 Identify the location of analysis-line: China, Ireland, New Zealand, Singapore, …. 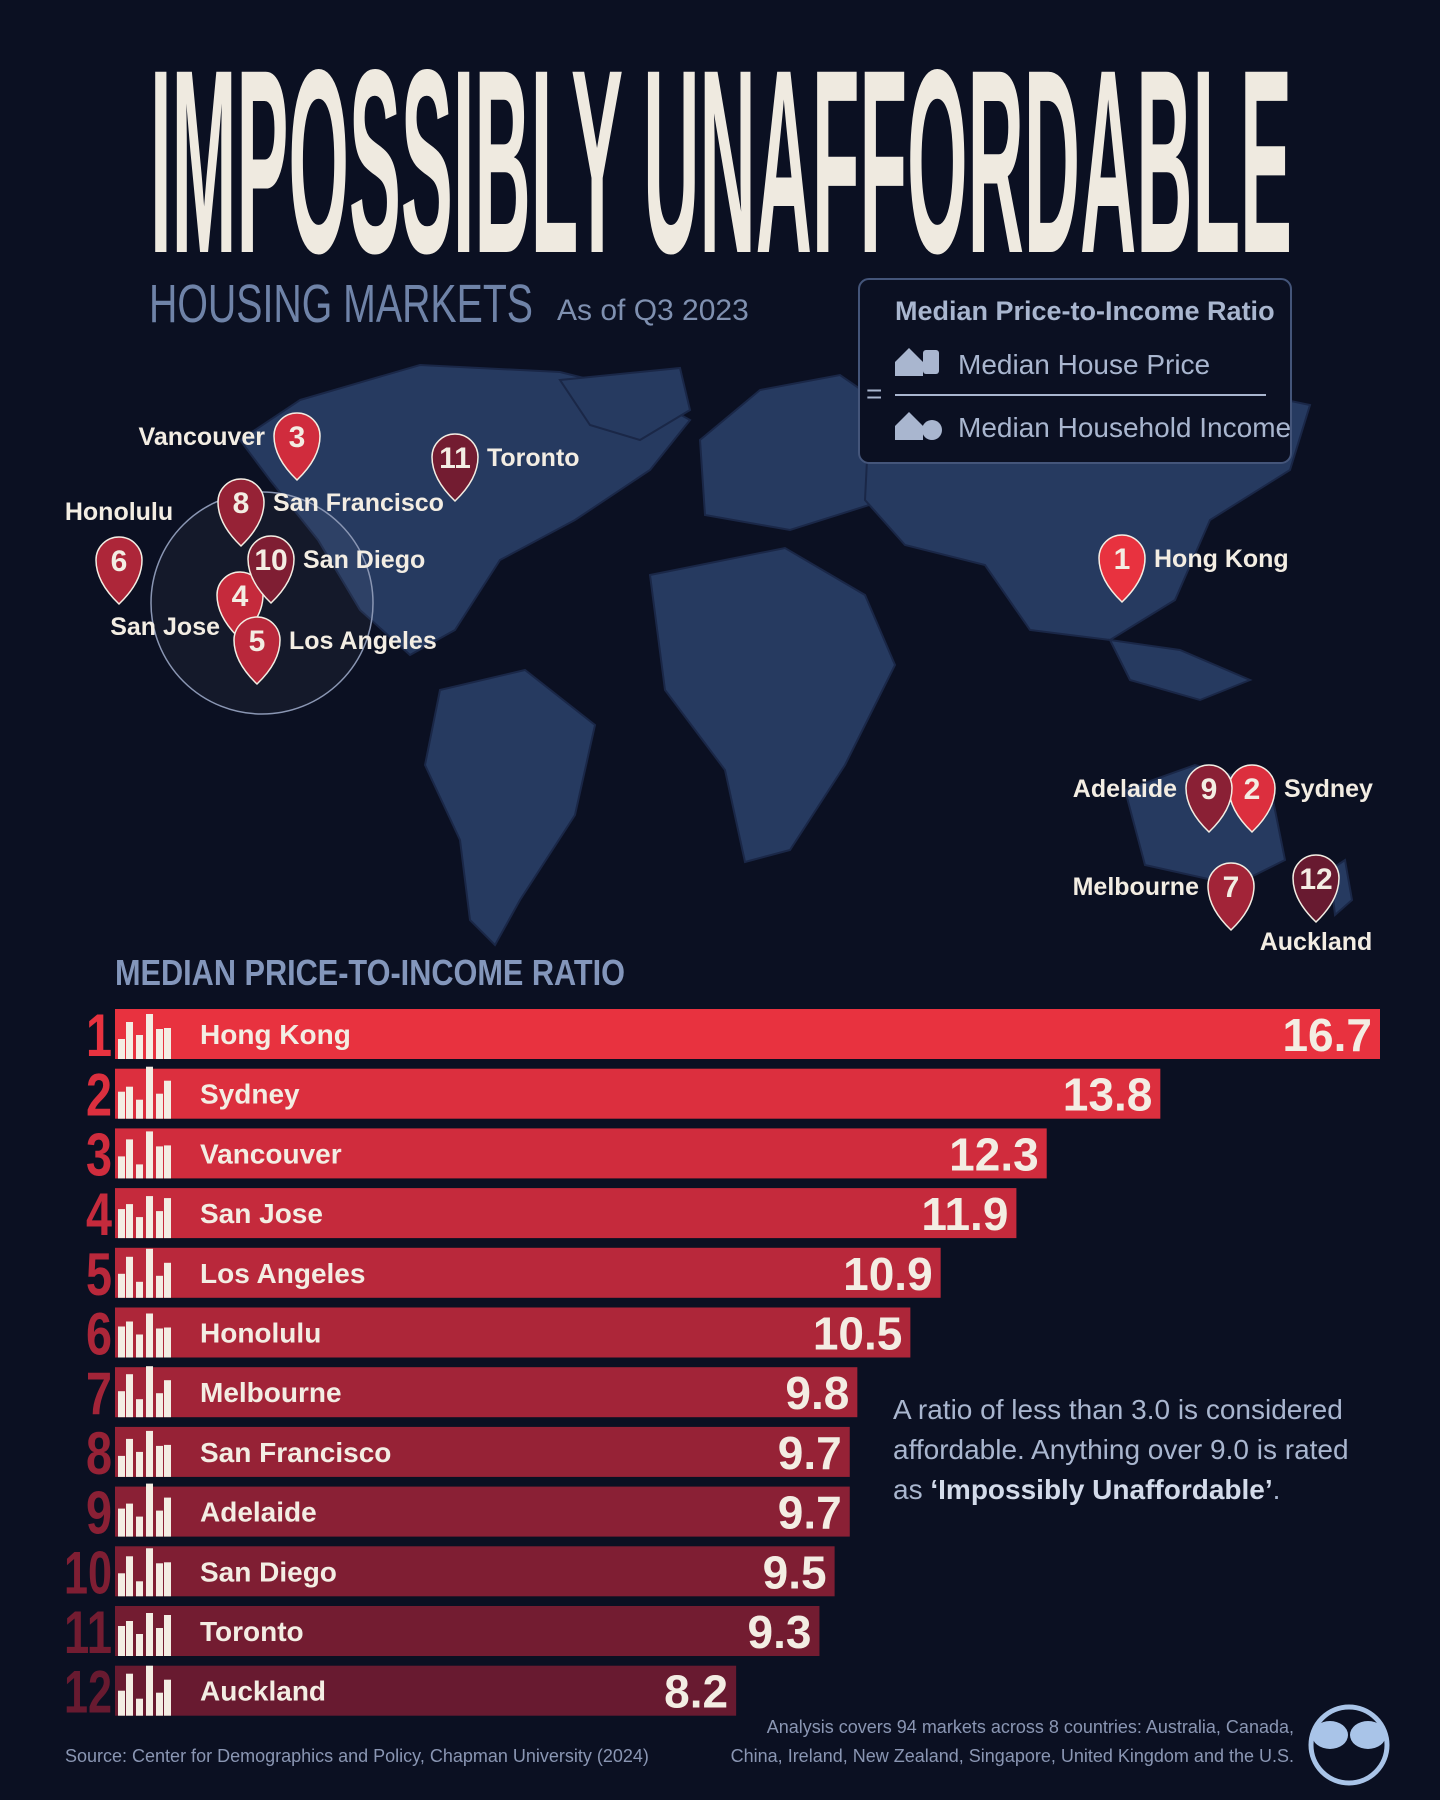
(1012, 1756).